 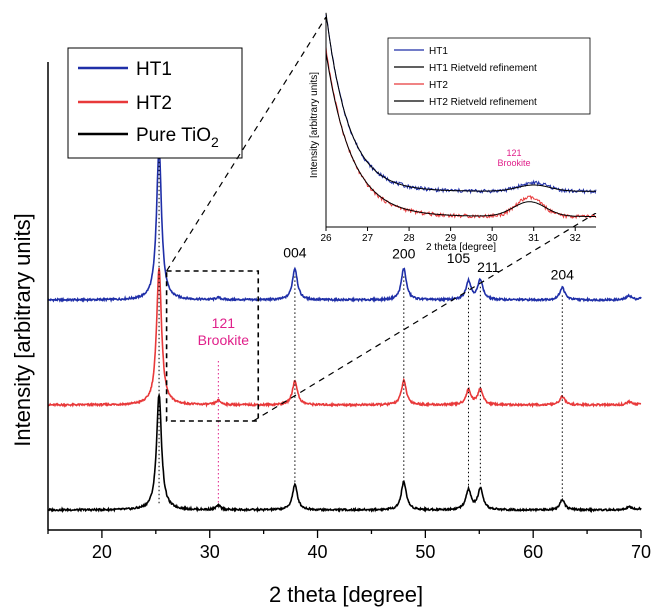 I want to click on inset-series-ht1-rietveld-refinement, so click(x=460, y=102).